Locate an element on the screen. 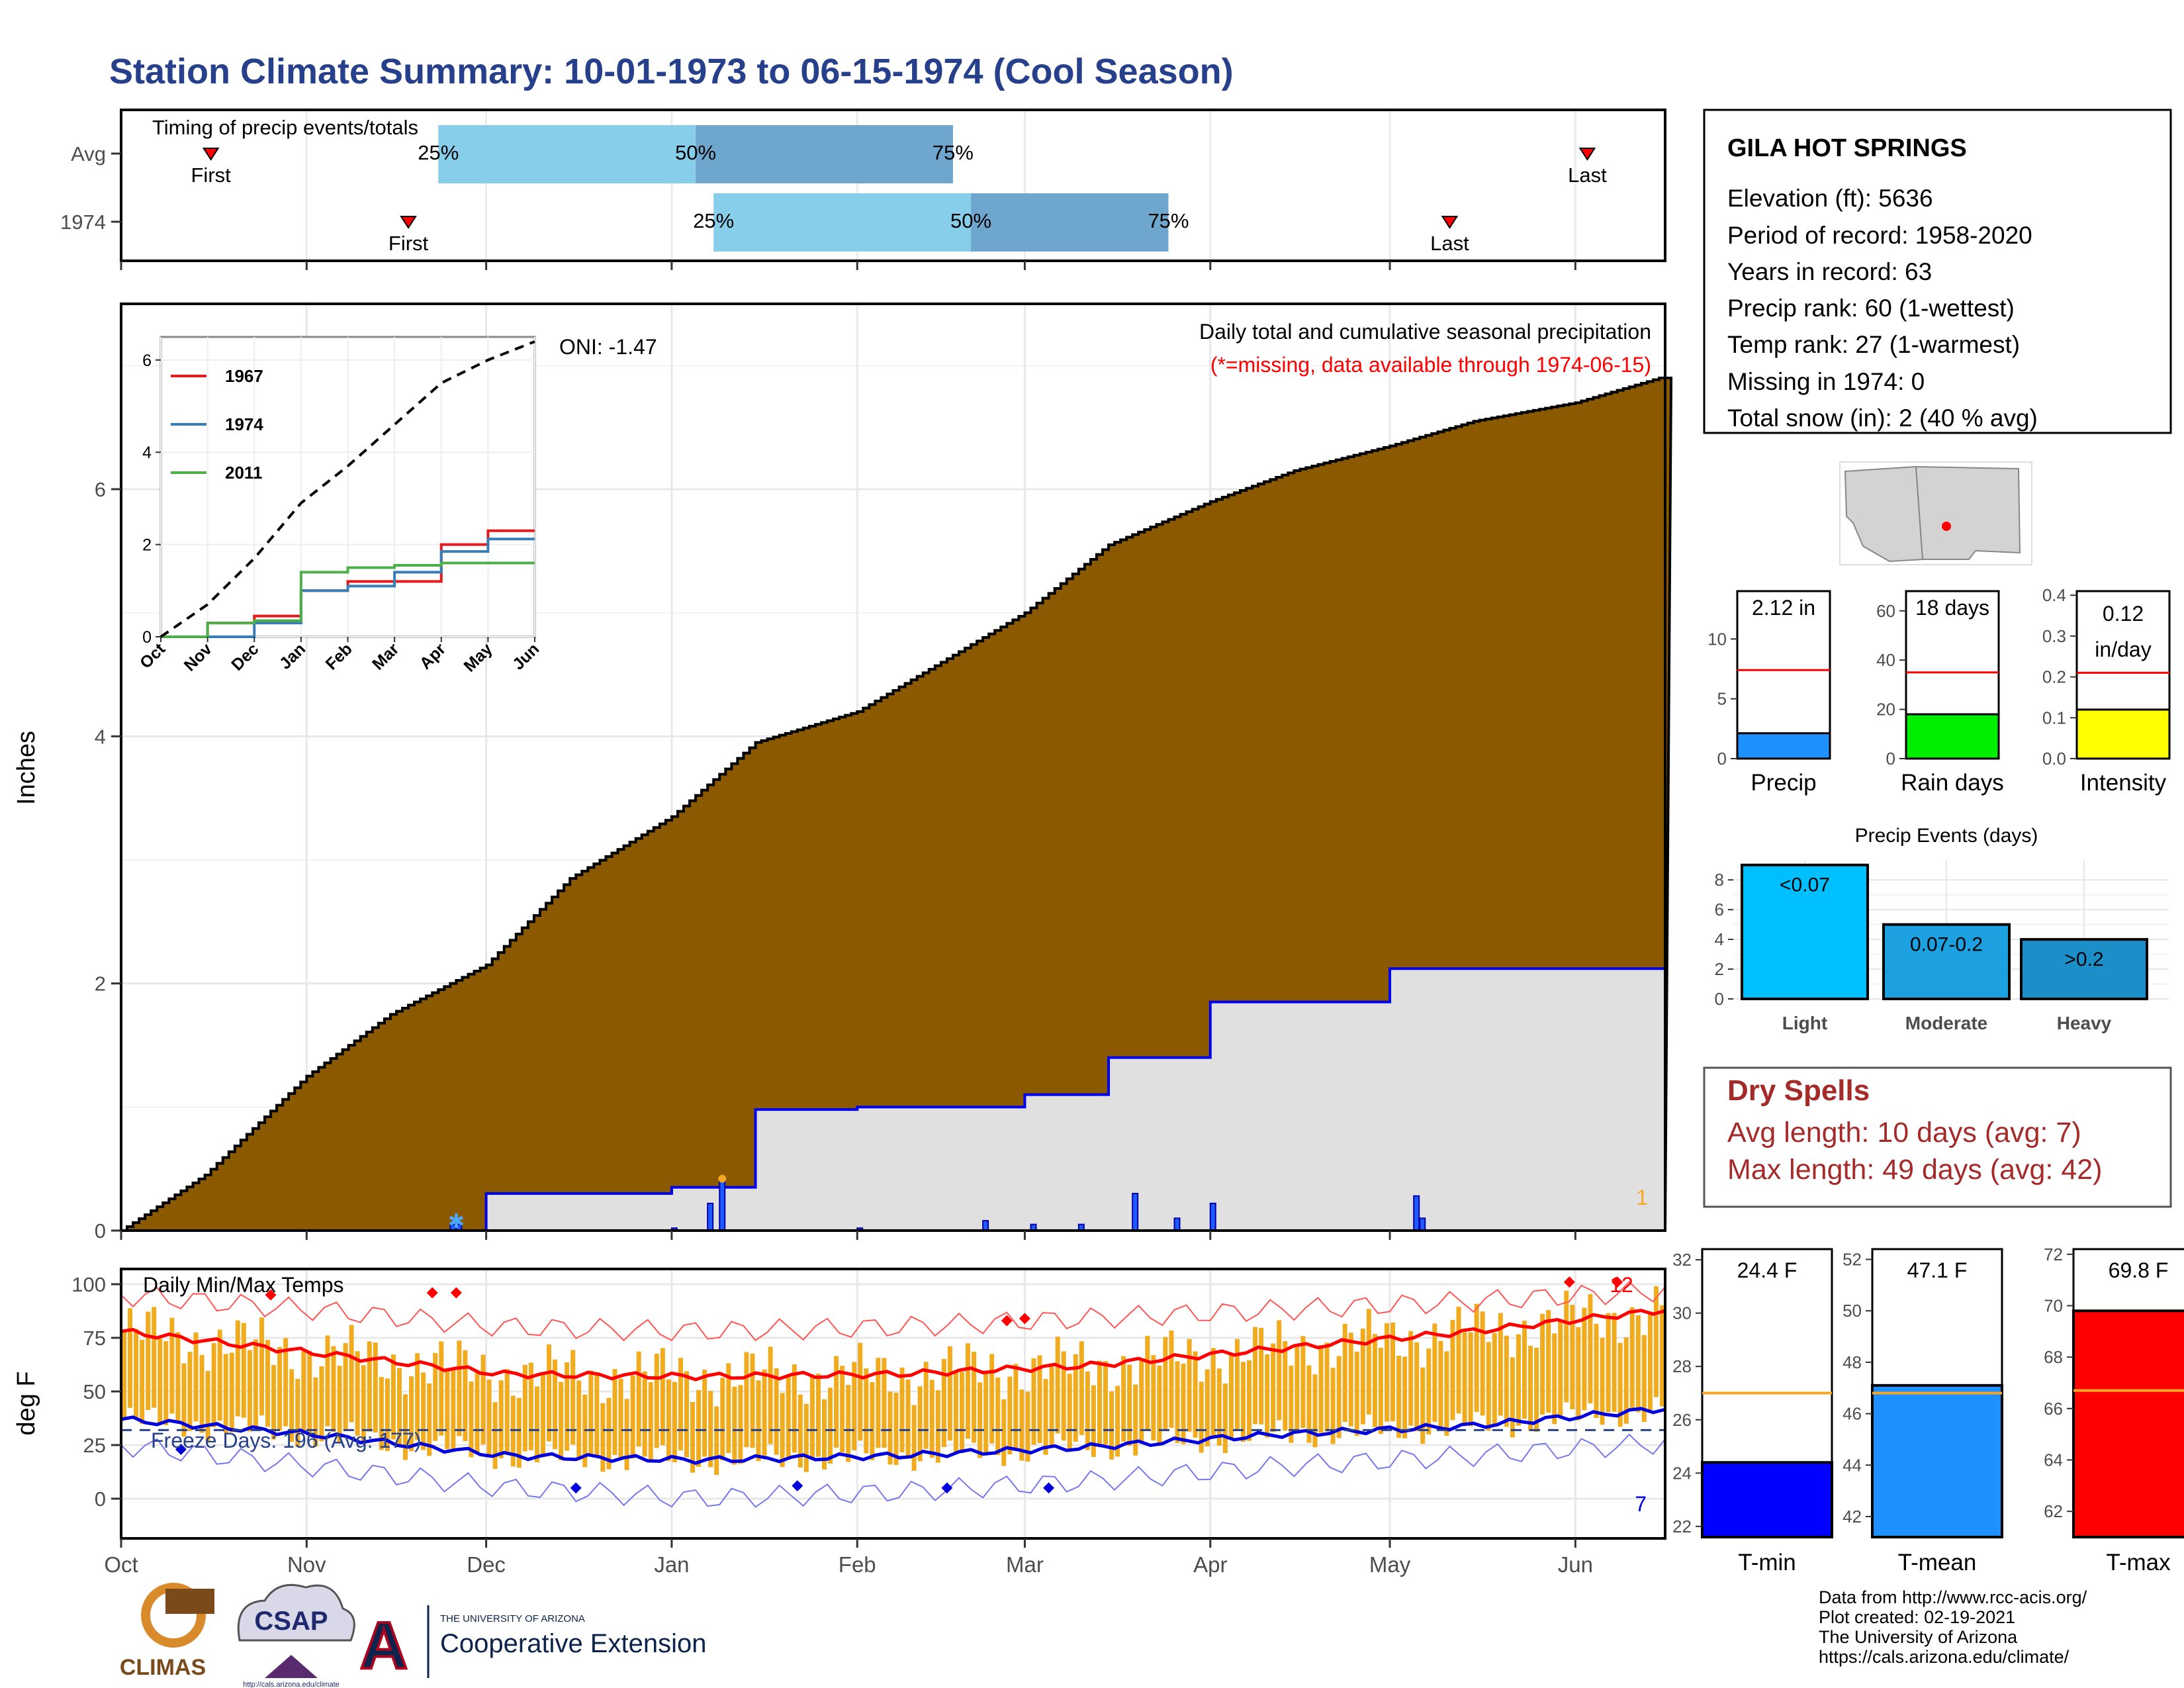 The height and width of the screenshot is (1688, 2184). temp-bar-y-tick-label: 24 is located at coordinates (1682, 1473).